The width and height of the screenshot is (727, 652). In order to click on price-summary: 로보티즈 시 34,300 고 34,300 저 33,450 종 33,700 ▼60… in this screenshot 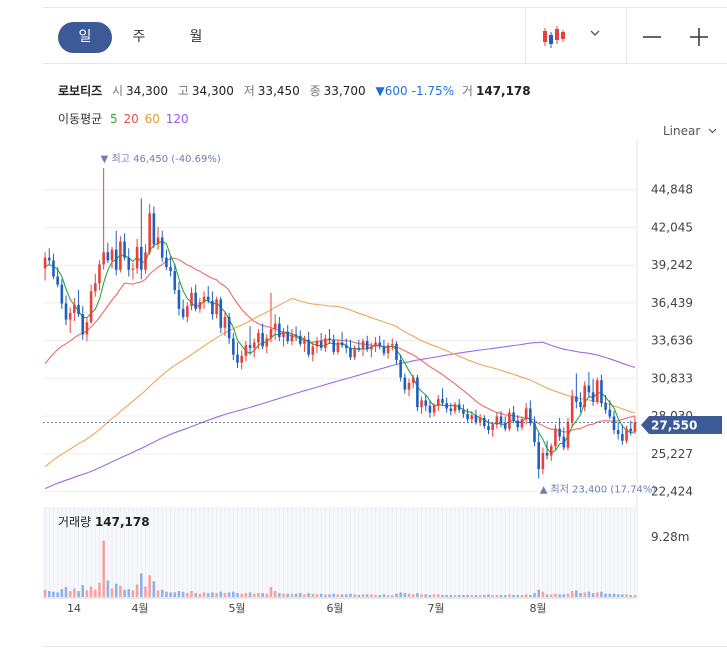, I will do `click(294, 90)`.